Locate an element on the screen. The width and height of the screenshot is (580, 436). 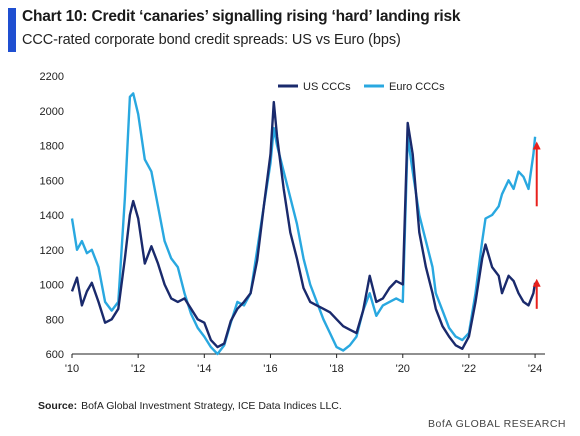
x-tick-label: '24 is located at coordinates (535, 369).